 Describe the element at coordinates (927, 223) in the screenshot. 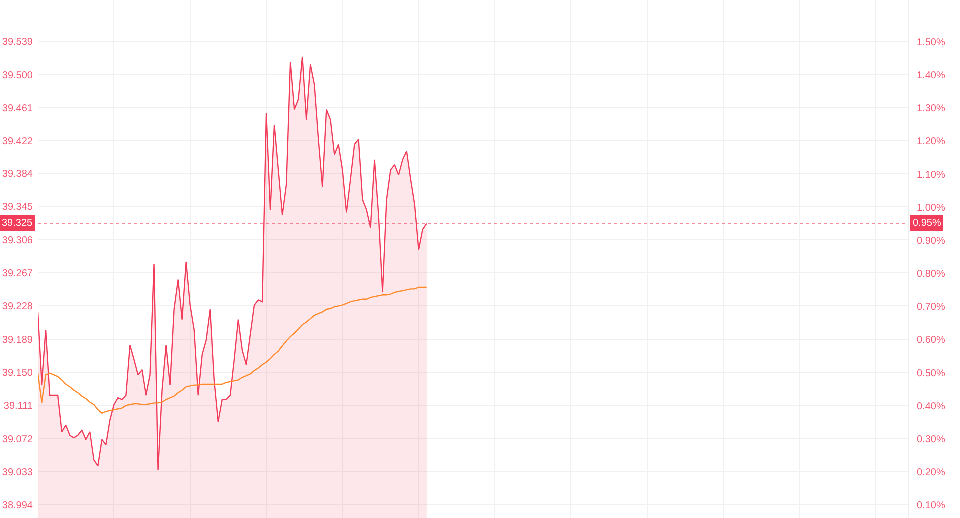

I see `annotation: 0.95%` at that location.